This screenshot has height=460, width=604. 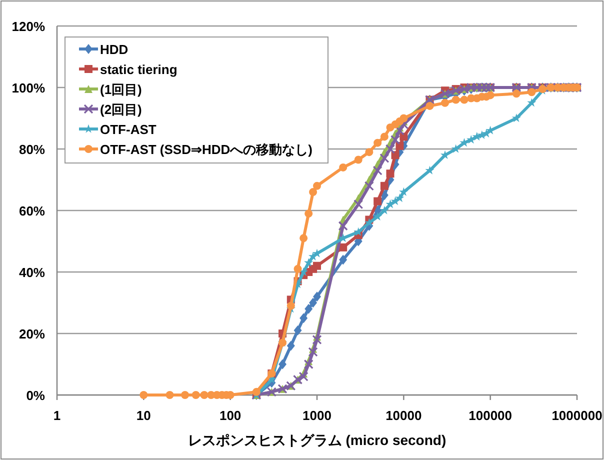 What do you see at coordinates (29, 26) in the screenshot?
I see `y-tick-label: 120%` at bounding box center [29, 26].